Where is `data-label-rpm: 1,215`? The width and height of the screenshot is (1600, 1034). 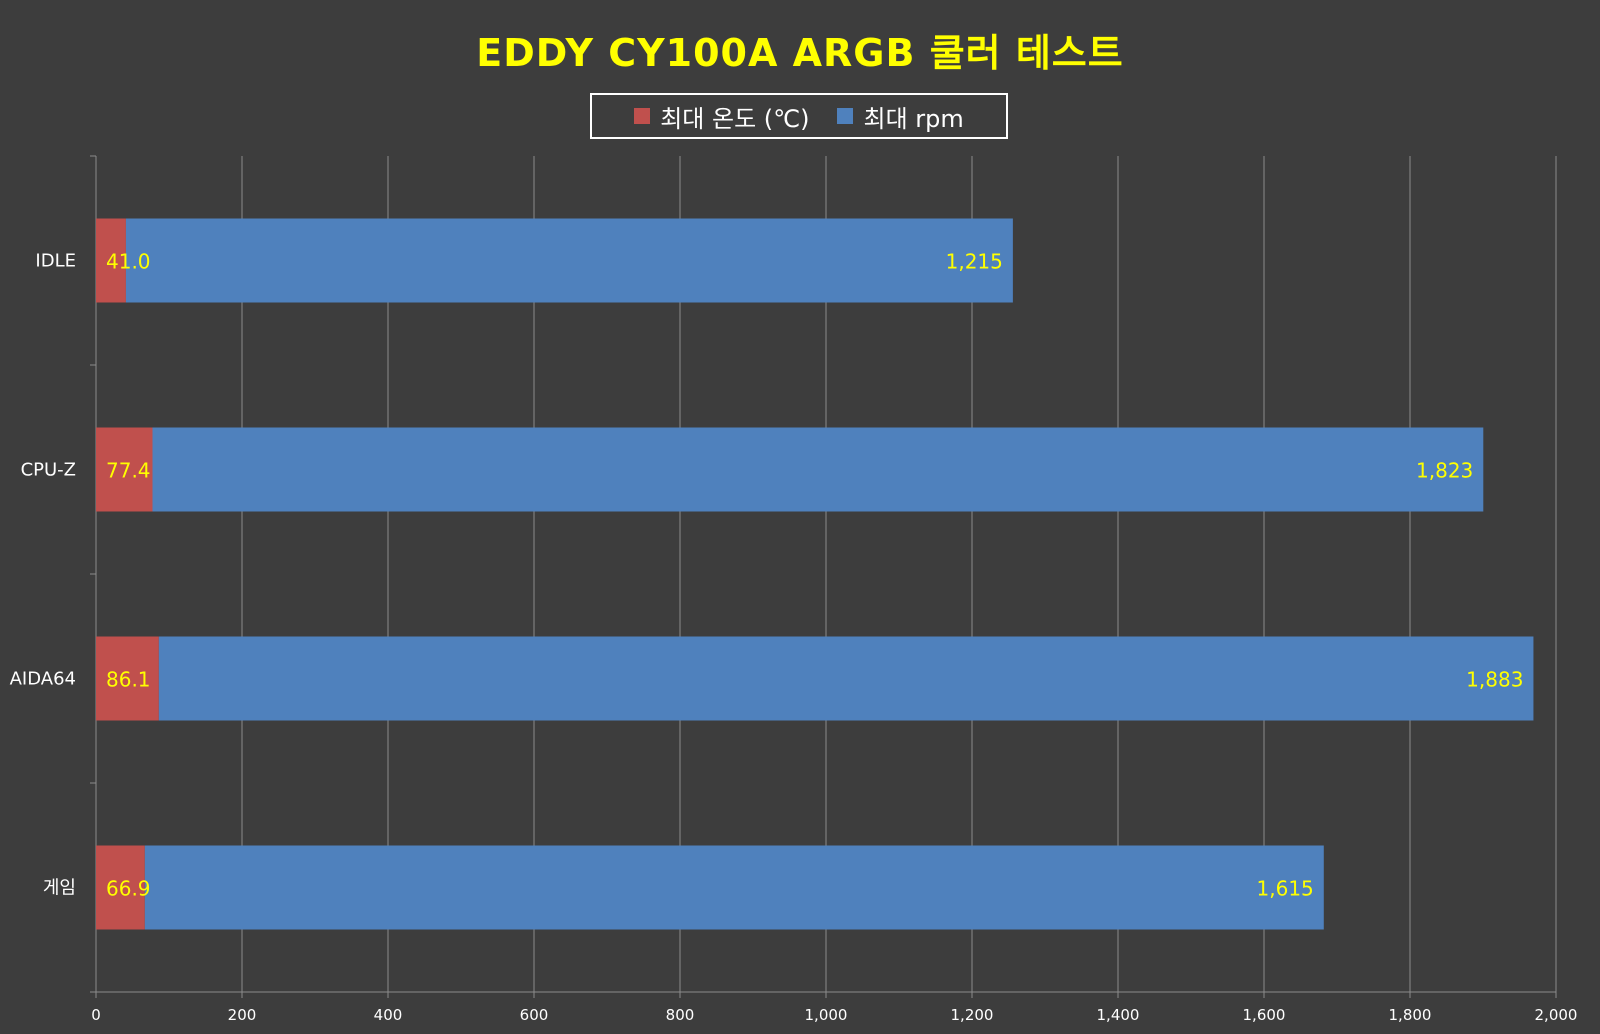 data-label-rpm: 1,215 is located at coordinates (974, 262).